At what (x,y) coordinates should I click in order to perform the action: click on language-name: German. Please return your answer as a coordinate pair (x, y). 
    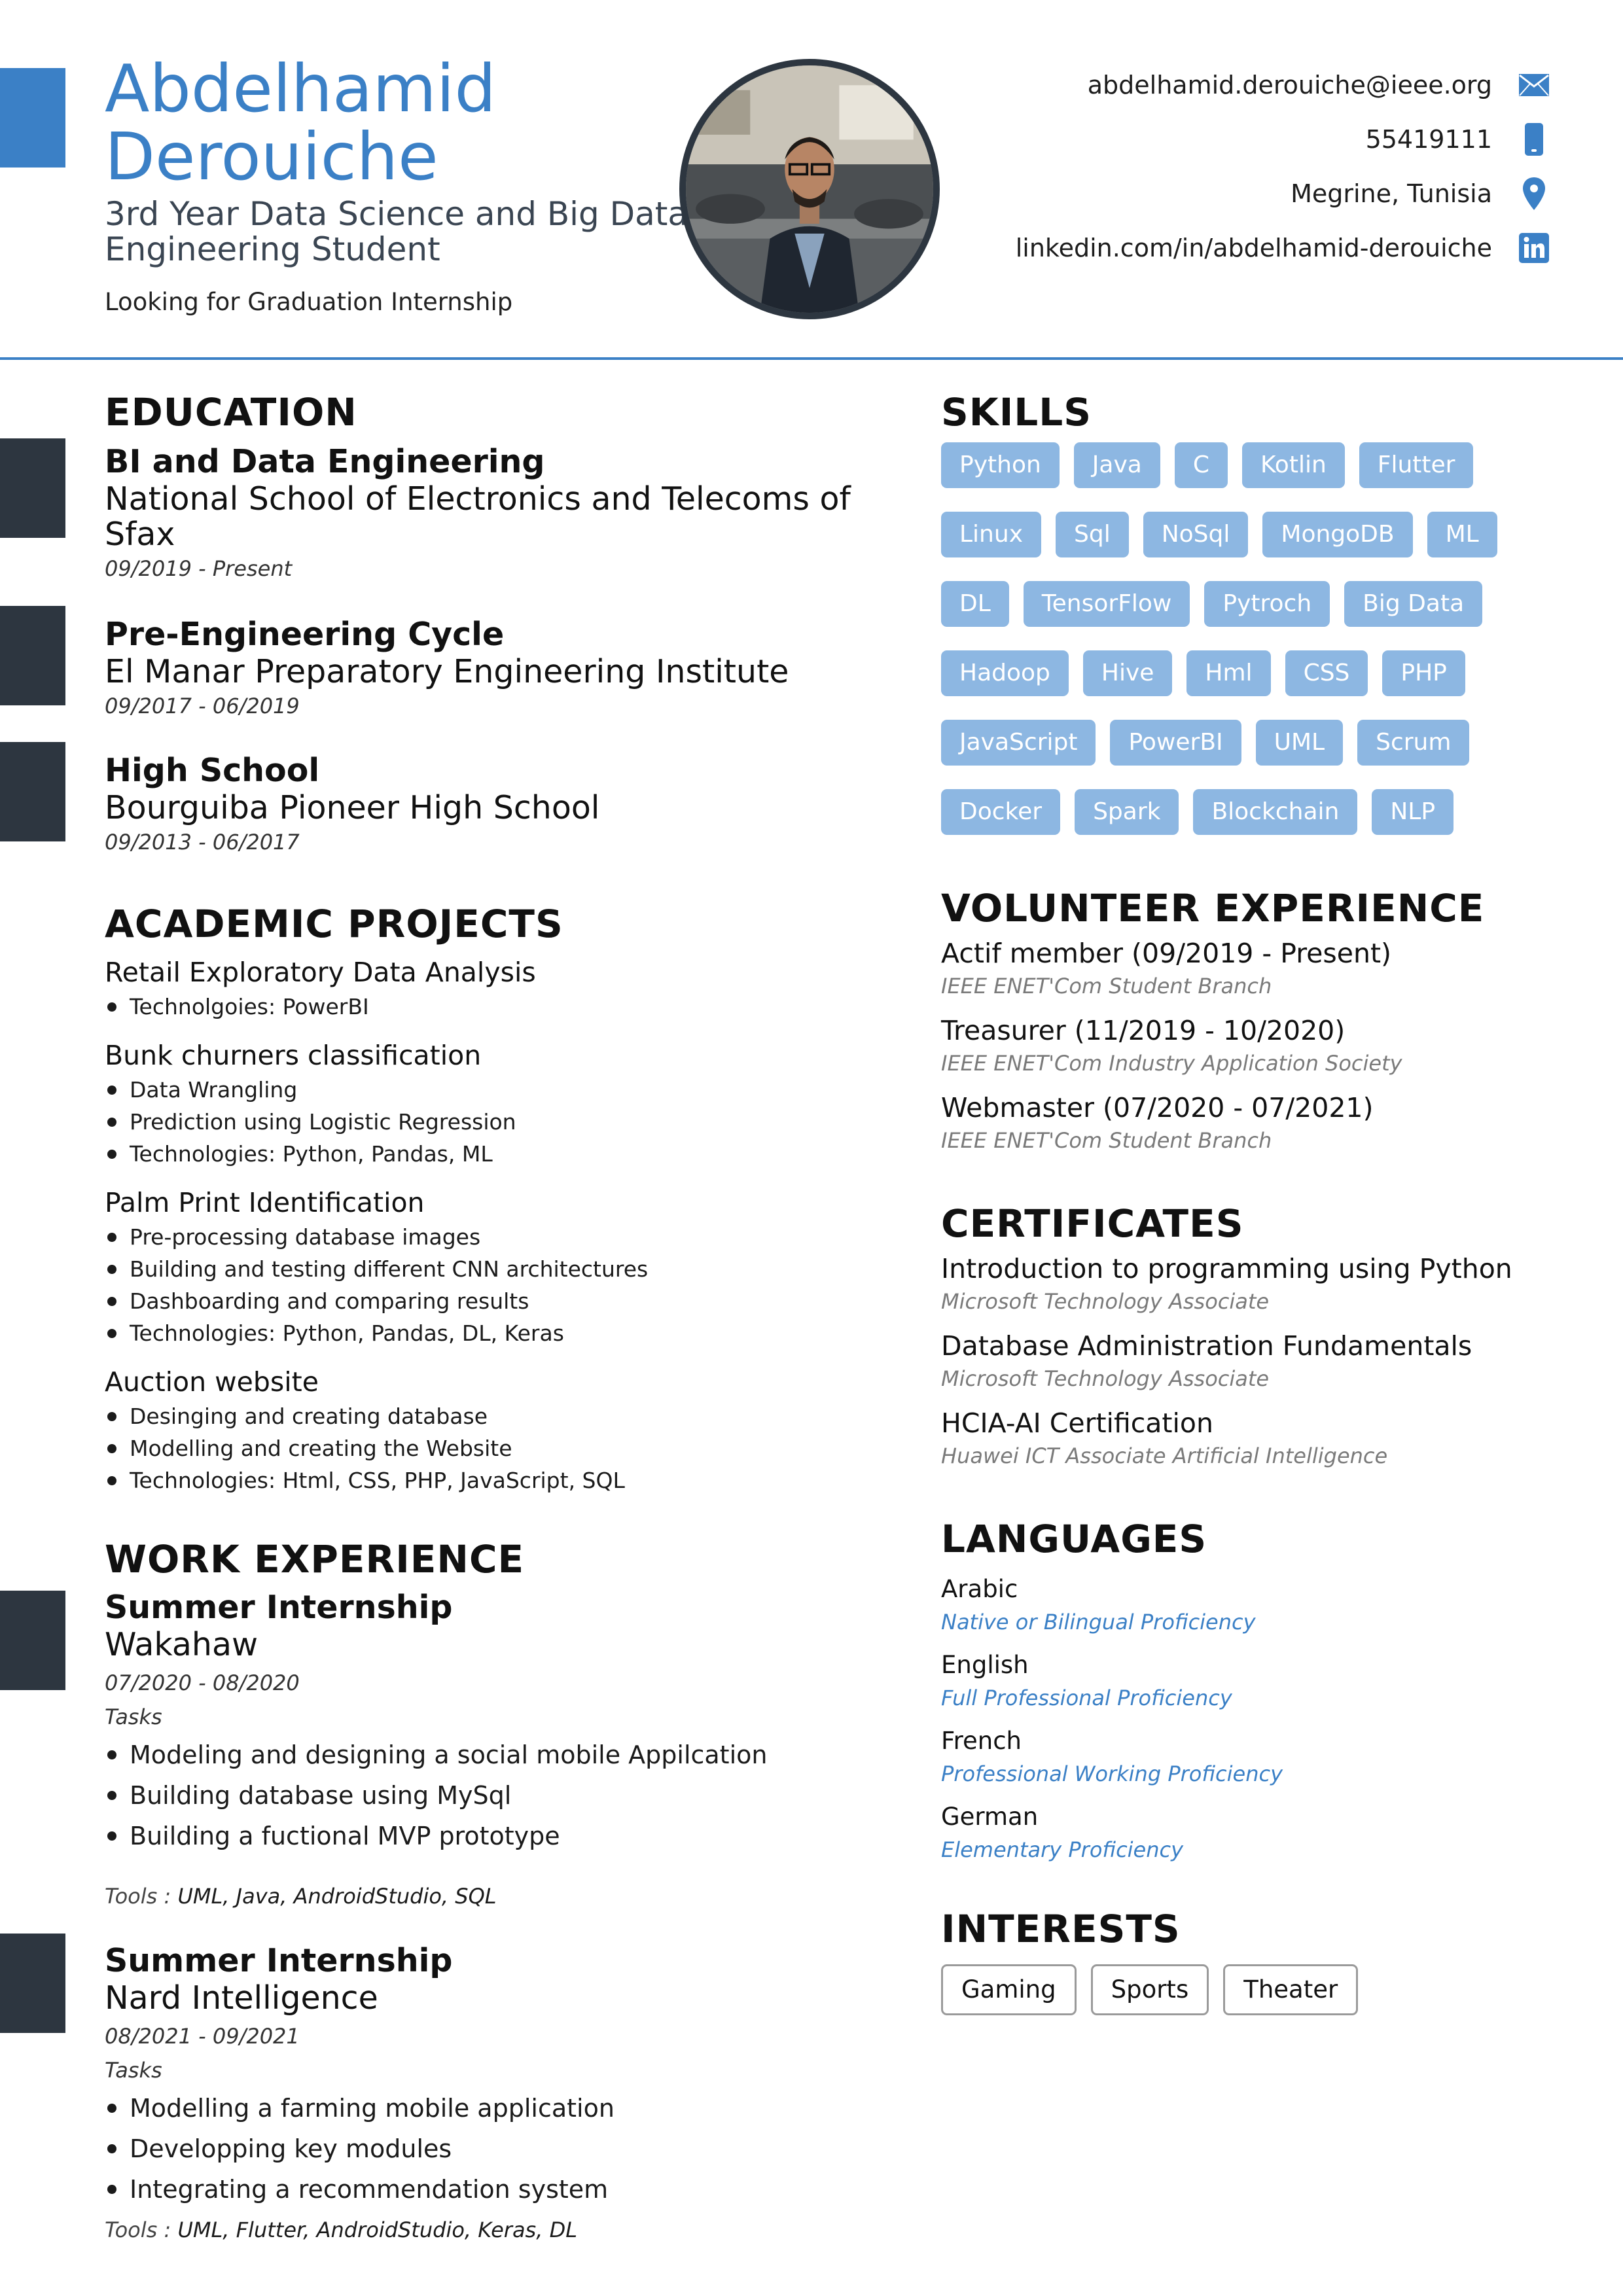
    Looking at the image, I should click on (990, 1817).